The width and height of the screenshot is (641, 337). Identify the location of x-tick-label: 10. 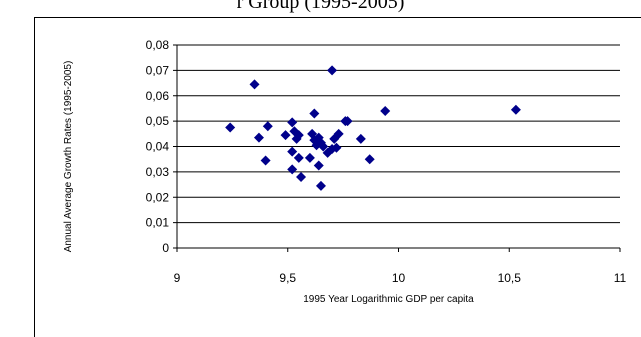
(399, 278).